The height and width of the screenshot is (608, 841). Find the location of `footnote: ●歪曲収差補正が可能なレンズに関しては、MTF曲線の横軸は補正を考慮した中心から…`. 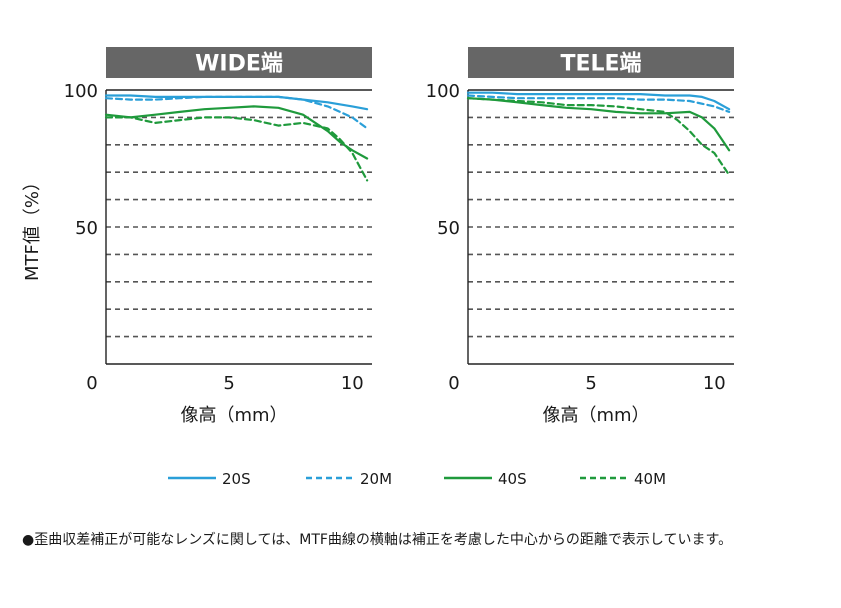

footnote: ●歪曲収差補正が可能なレンズに関しては、MTF曲線の横軸は補正を考慮した中心から… is located at coordinates (377, 540).